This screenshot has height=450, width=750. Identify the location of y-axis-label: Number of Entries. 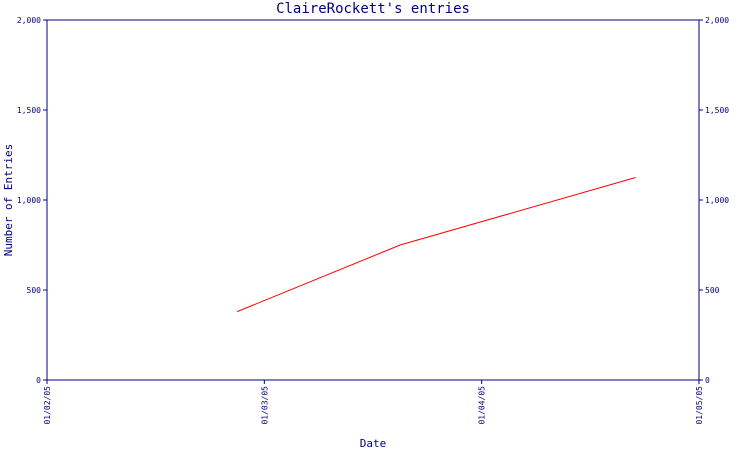
(8, 200).